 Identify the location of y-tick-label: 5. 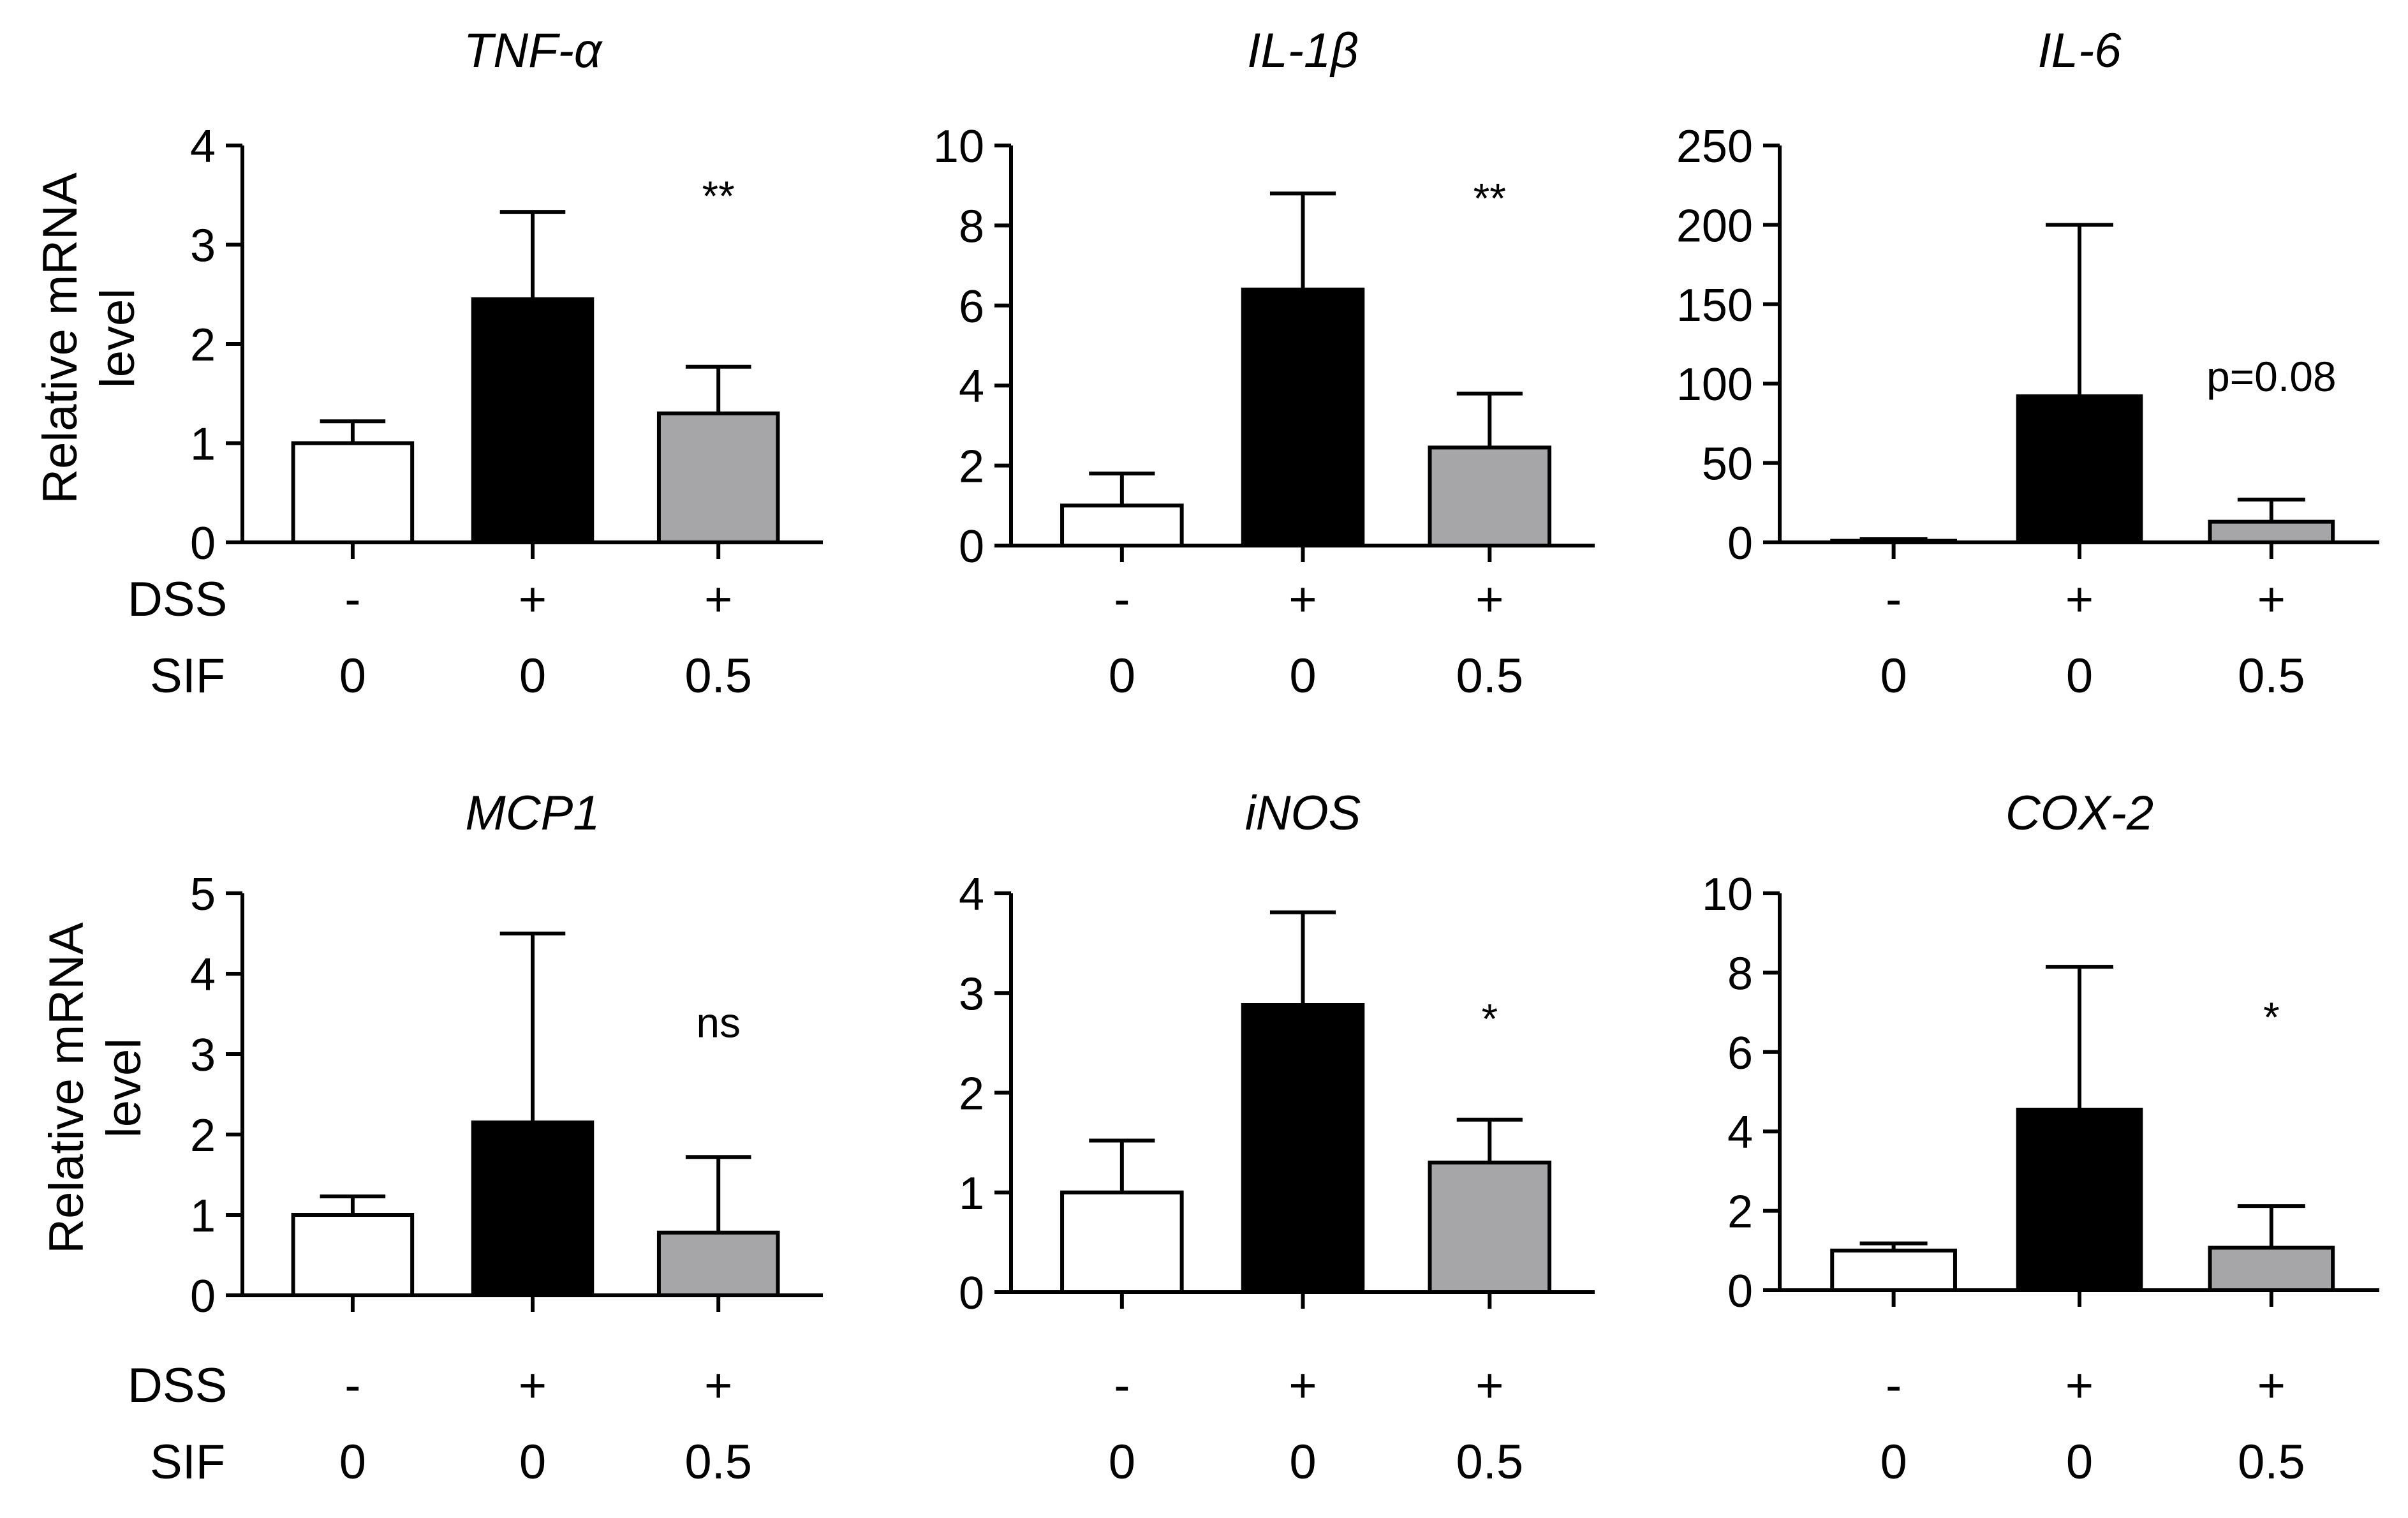
(203, 894).